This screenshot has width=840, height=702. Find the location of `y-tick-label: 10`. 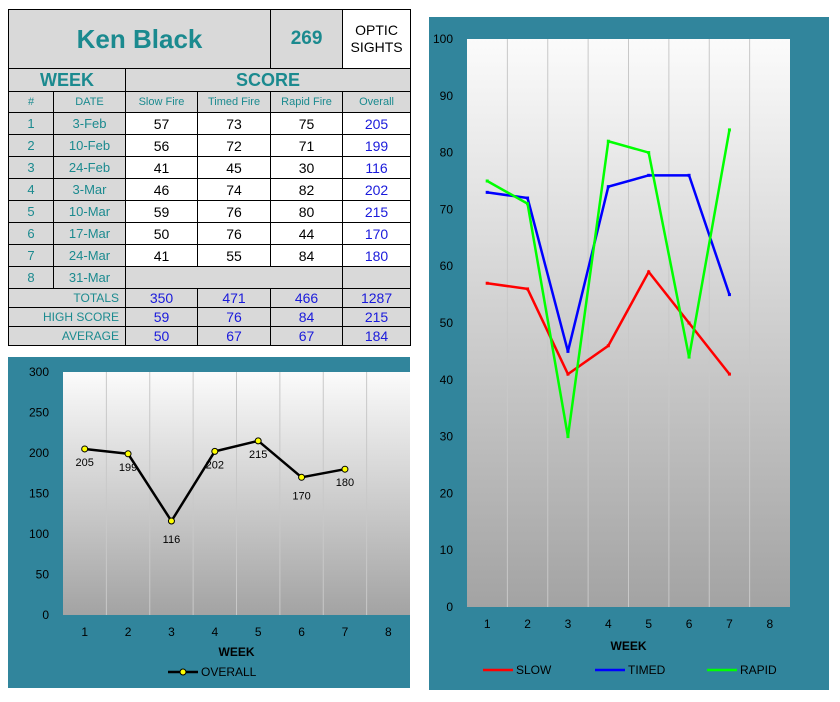

y-tick-label: 10 is located at coordinates (447, 550).